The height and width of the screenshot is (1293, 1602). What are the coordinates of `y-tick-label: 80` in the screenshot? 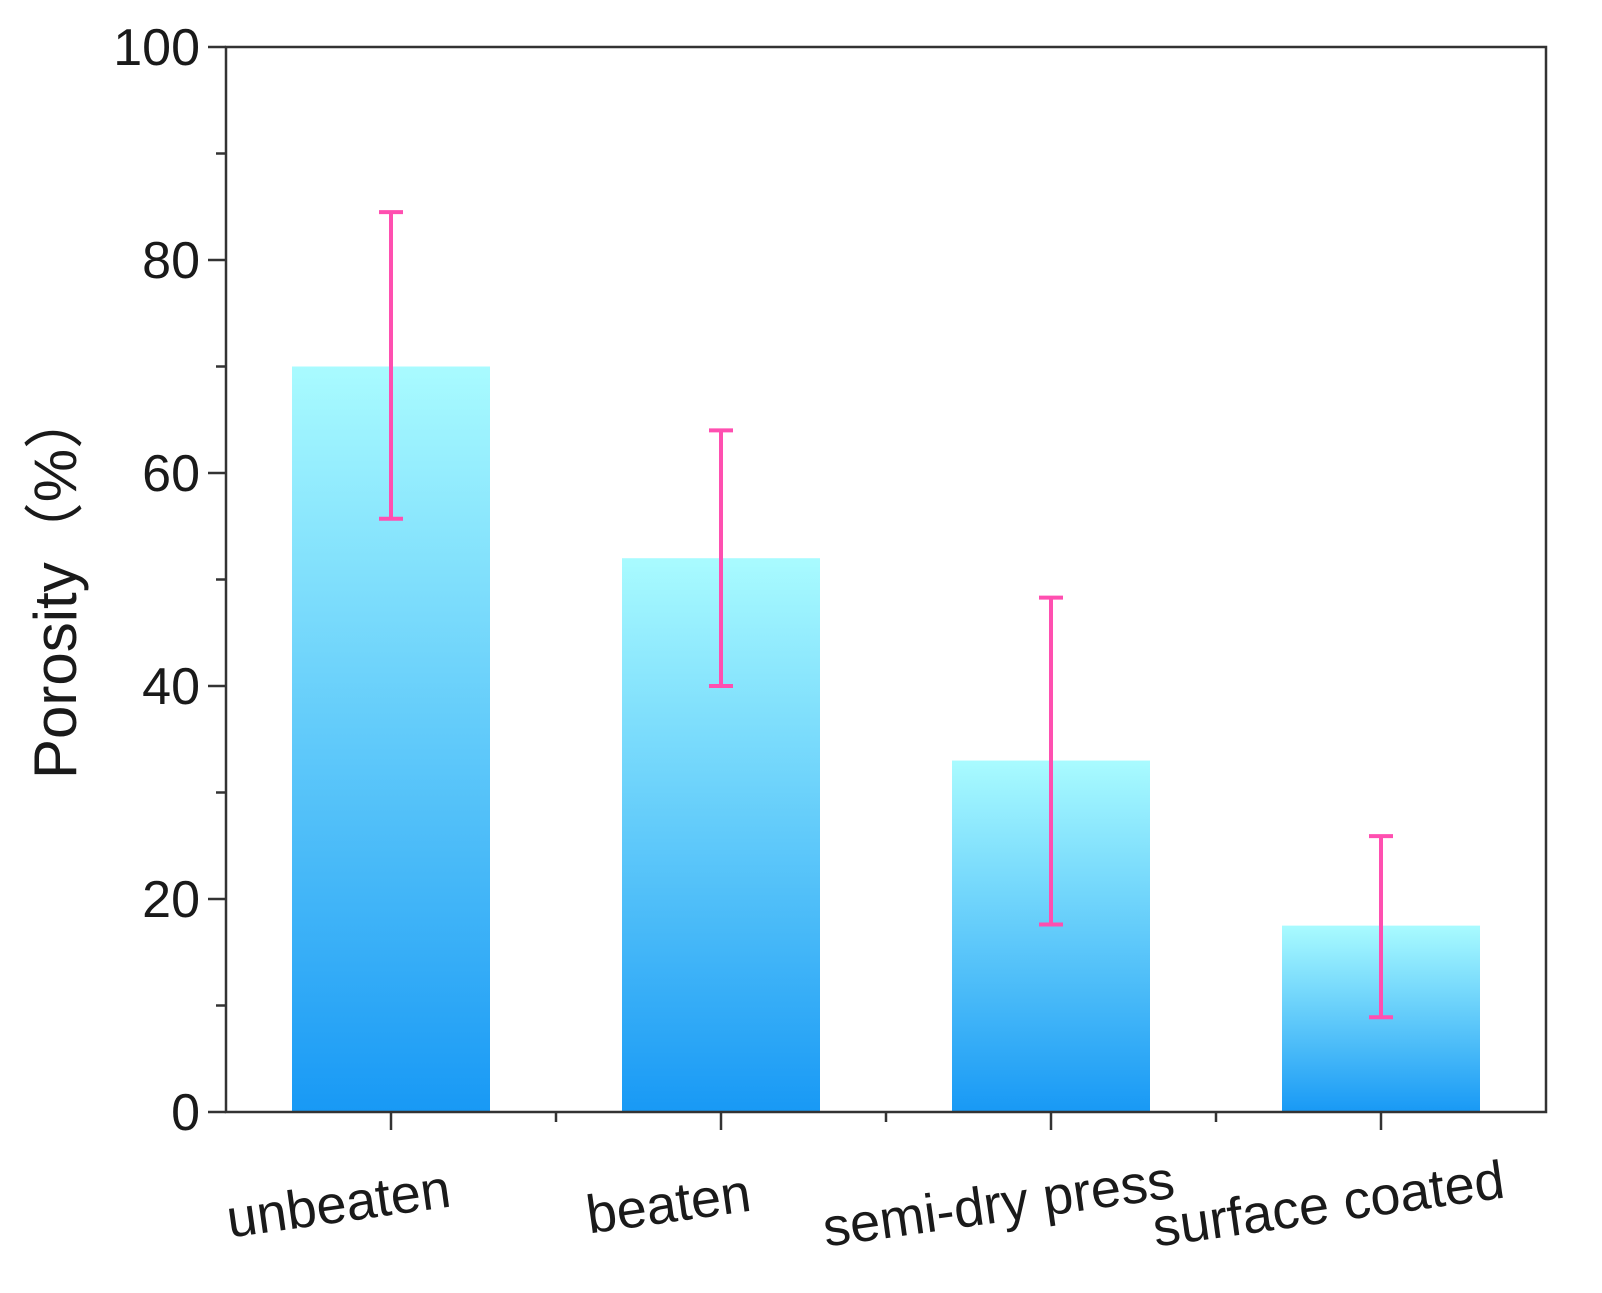 It's located at (171, 261).